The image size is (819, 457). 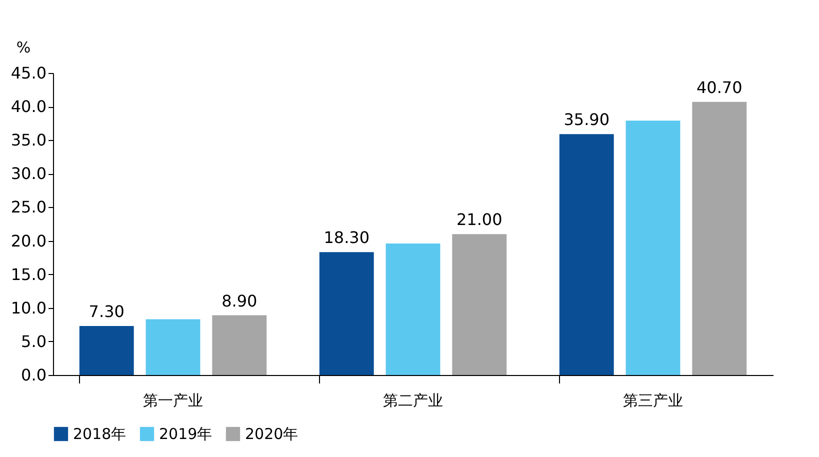 What do you see at coordinates (28, 174) in the screenshot?
I see `y-tick-label: 30.0` at bounding box center [28, 174].